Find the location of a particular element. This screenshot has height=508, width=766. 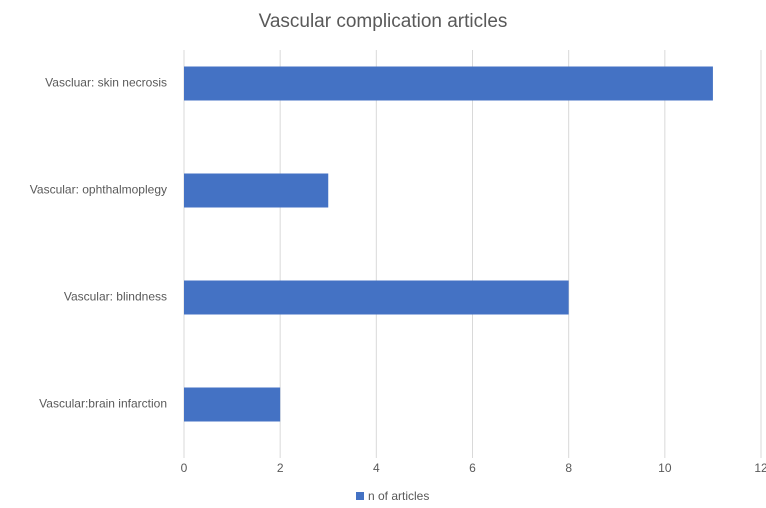

x-tick-label: 2 is located at coordinates (280, 468).